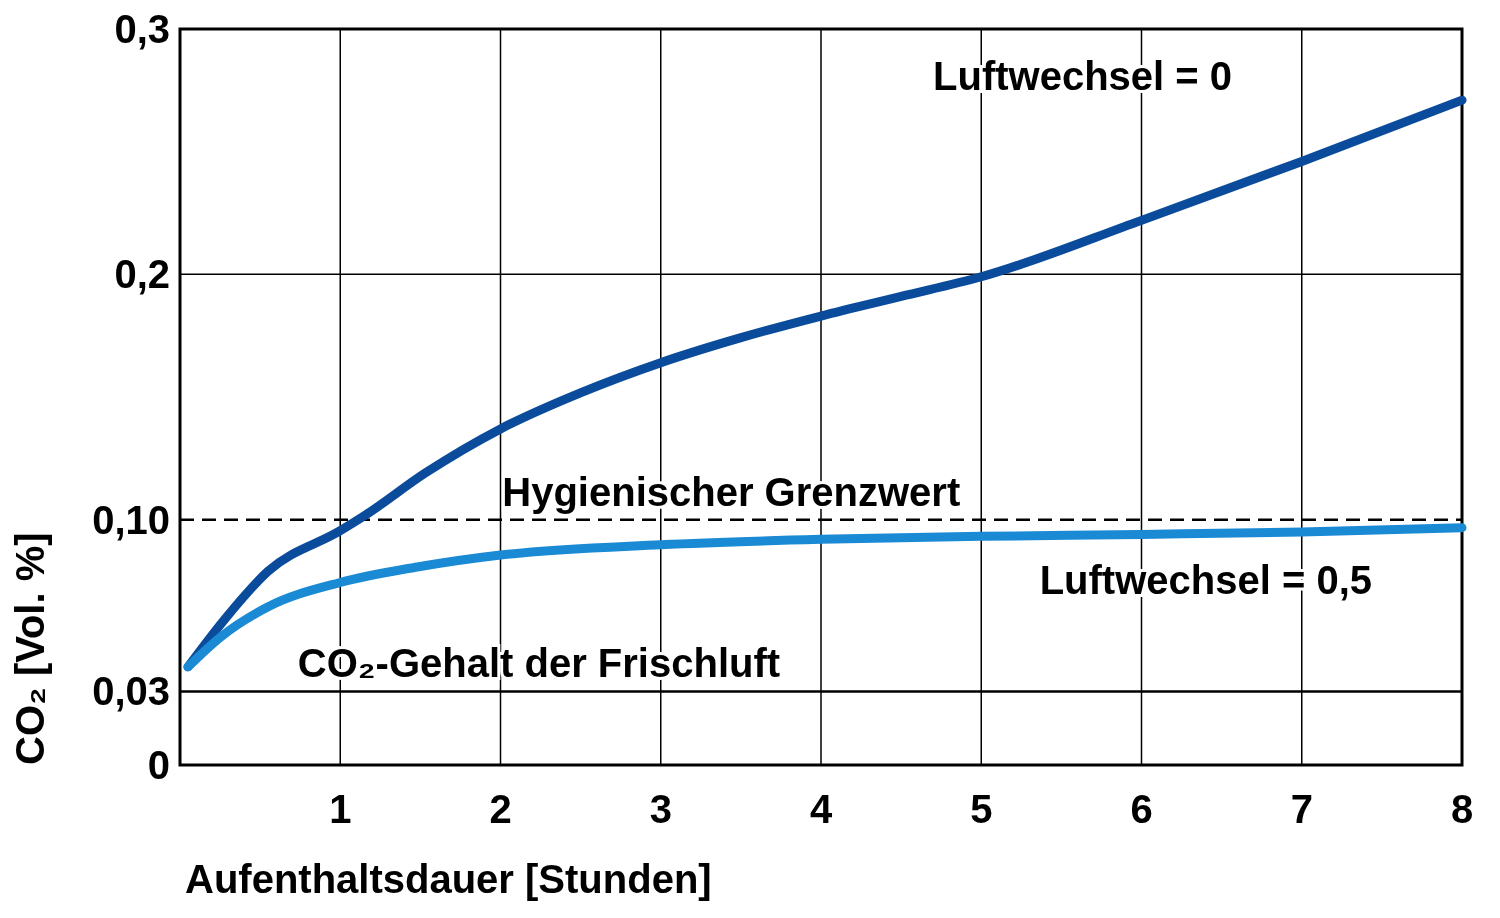  What do you see at coordinates (821, 809) in the screenshot?
I see `x-tick-label: 4` at bounding box center [821, 809].